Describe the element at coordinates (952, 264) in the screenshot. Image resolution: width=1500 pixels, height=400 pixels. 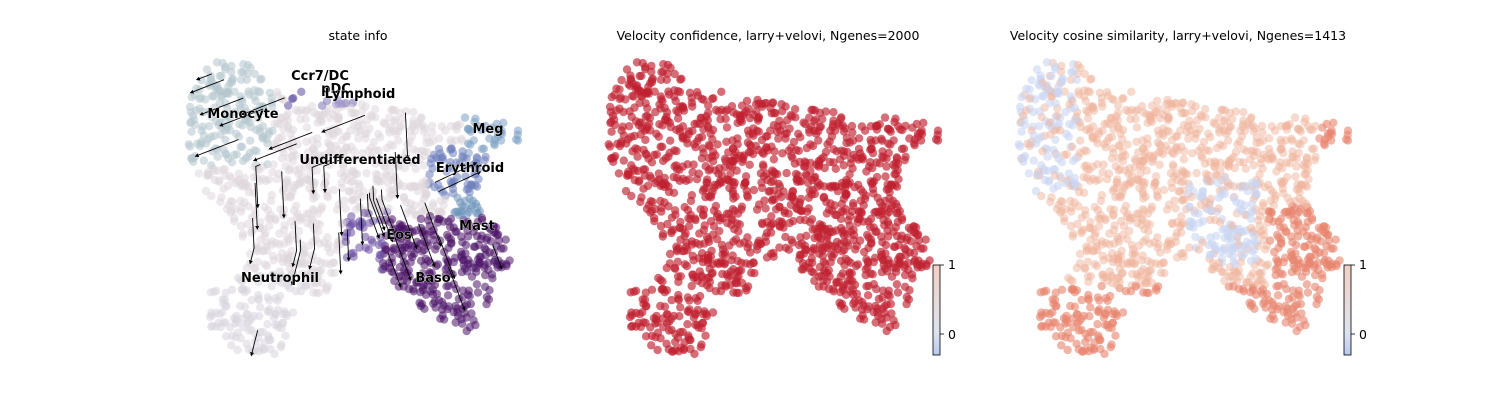
I see `colorbar-tick-label: 1` at that location.